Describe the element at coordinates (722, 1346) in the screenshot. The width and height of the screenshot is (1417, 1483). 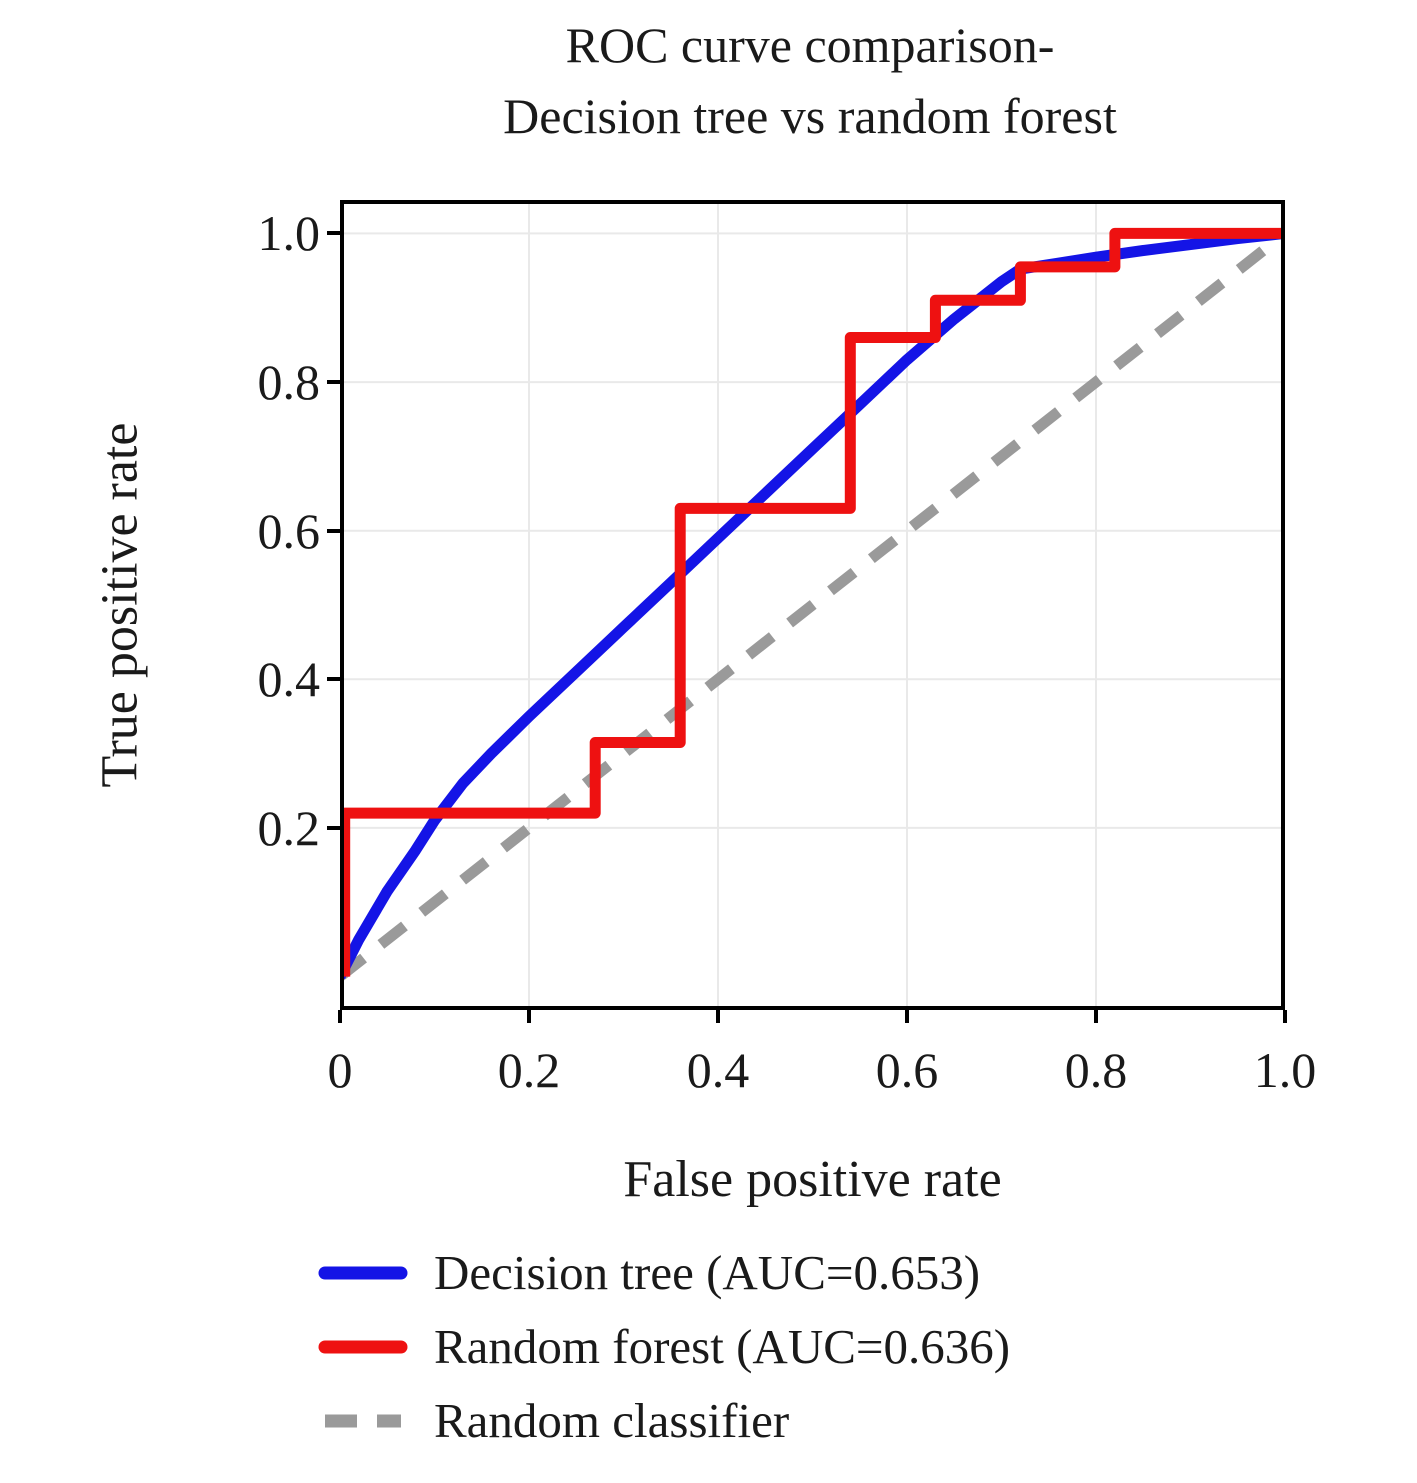
I see `legend-label-random-forest: Random forest (AUC=0.636)` at that location.